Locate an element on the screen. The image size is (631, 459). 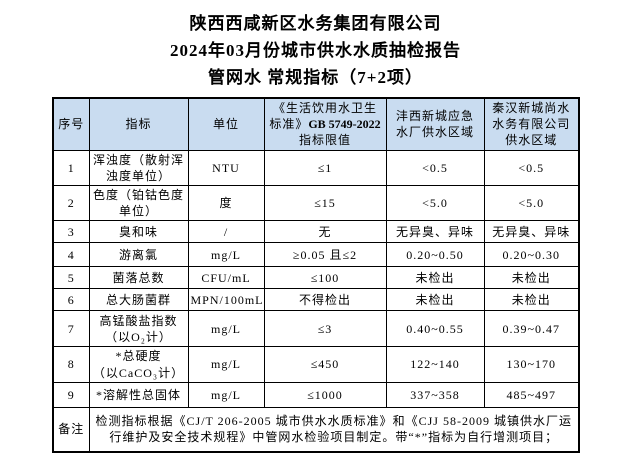
col-header-region2: 秦汉新城尚水 水务有限公司 供水区域 is located at coordinates (531, 124).